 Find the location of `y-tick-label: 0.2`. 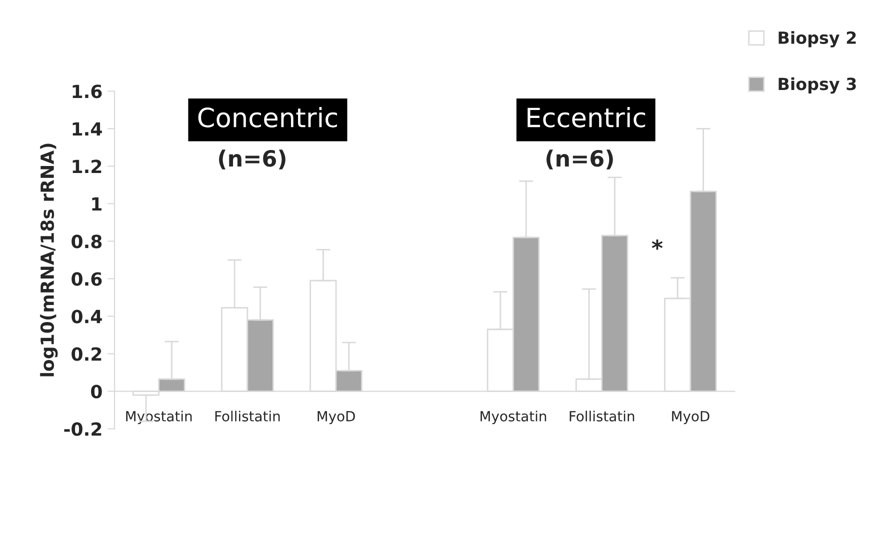

y-tick-label: 0.2 is located at coordinates (87, 354).